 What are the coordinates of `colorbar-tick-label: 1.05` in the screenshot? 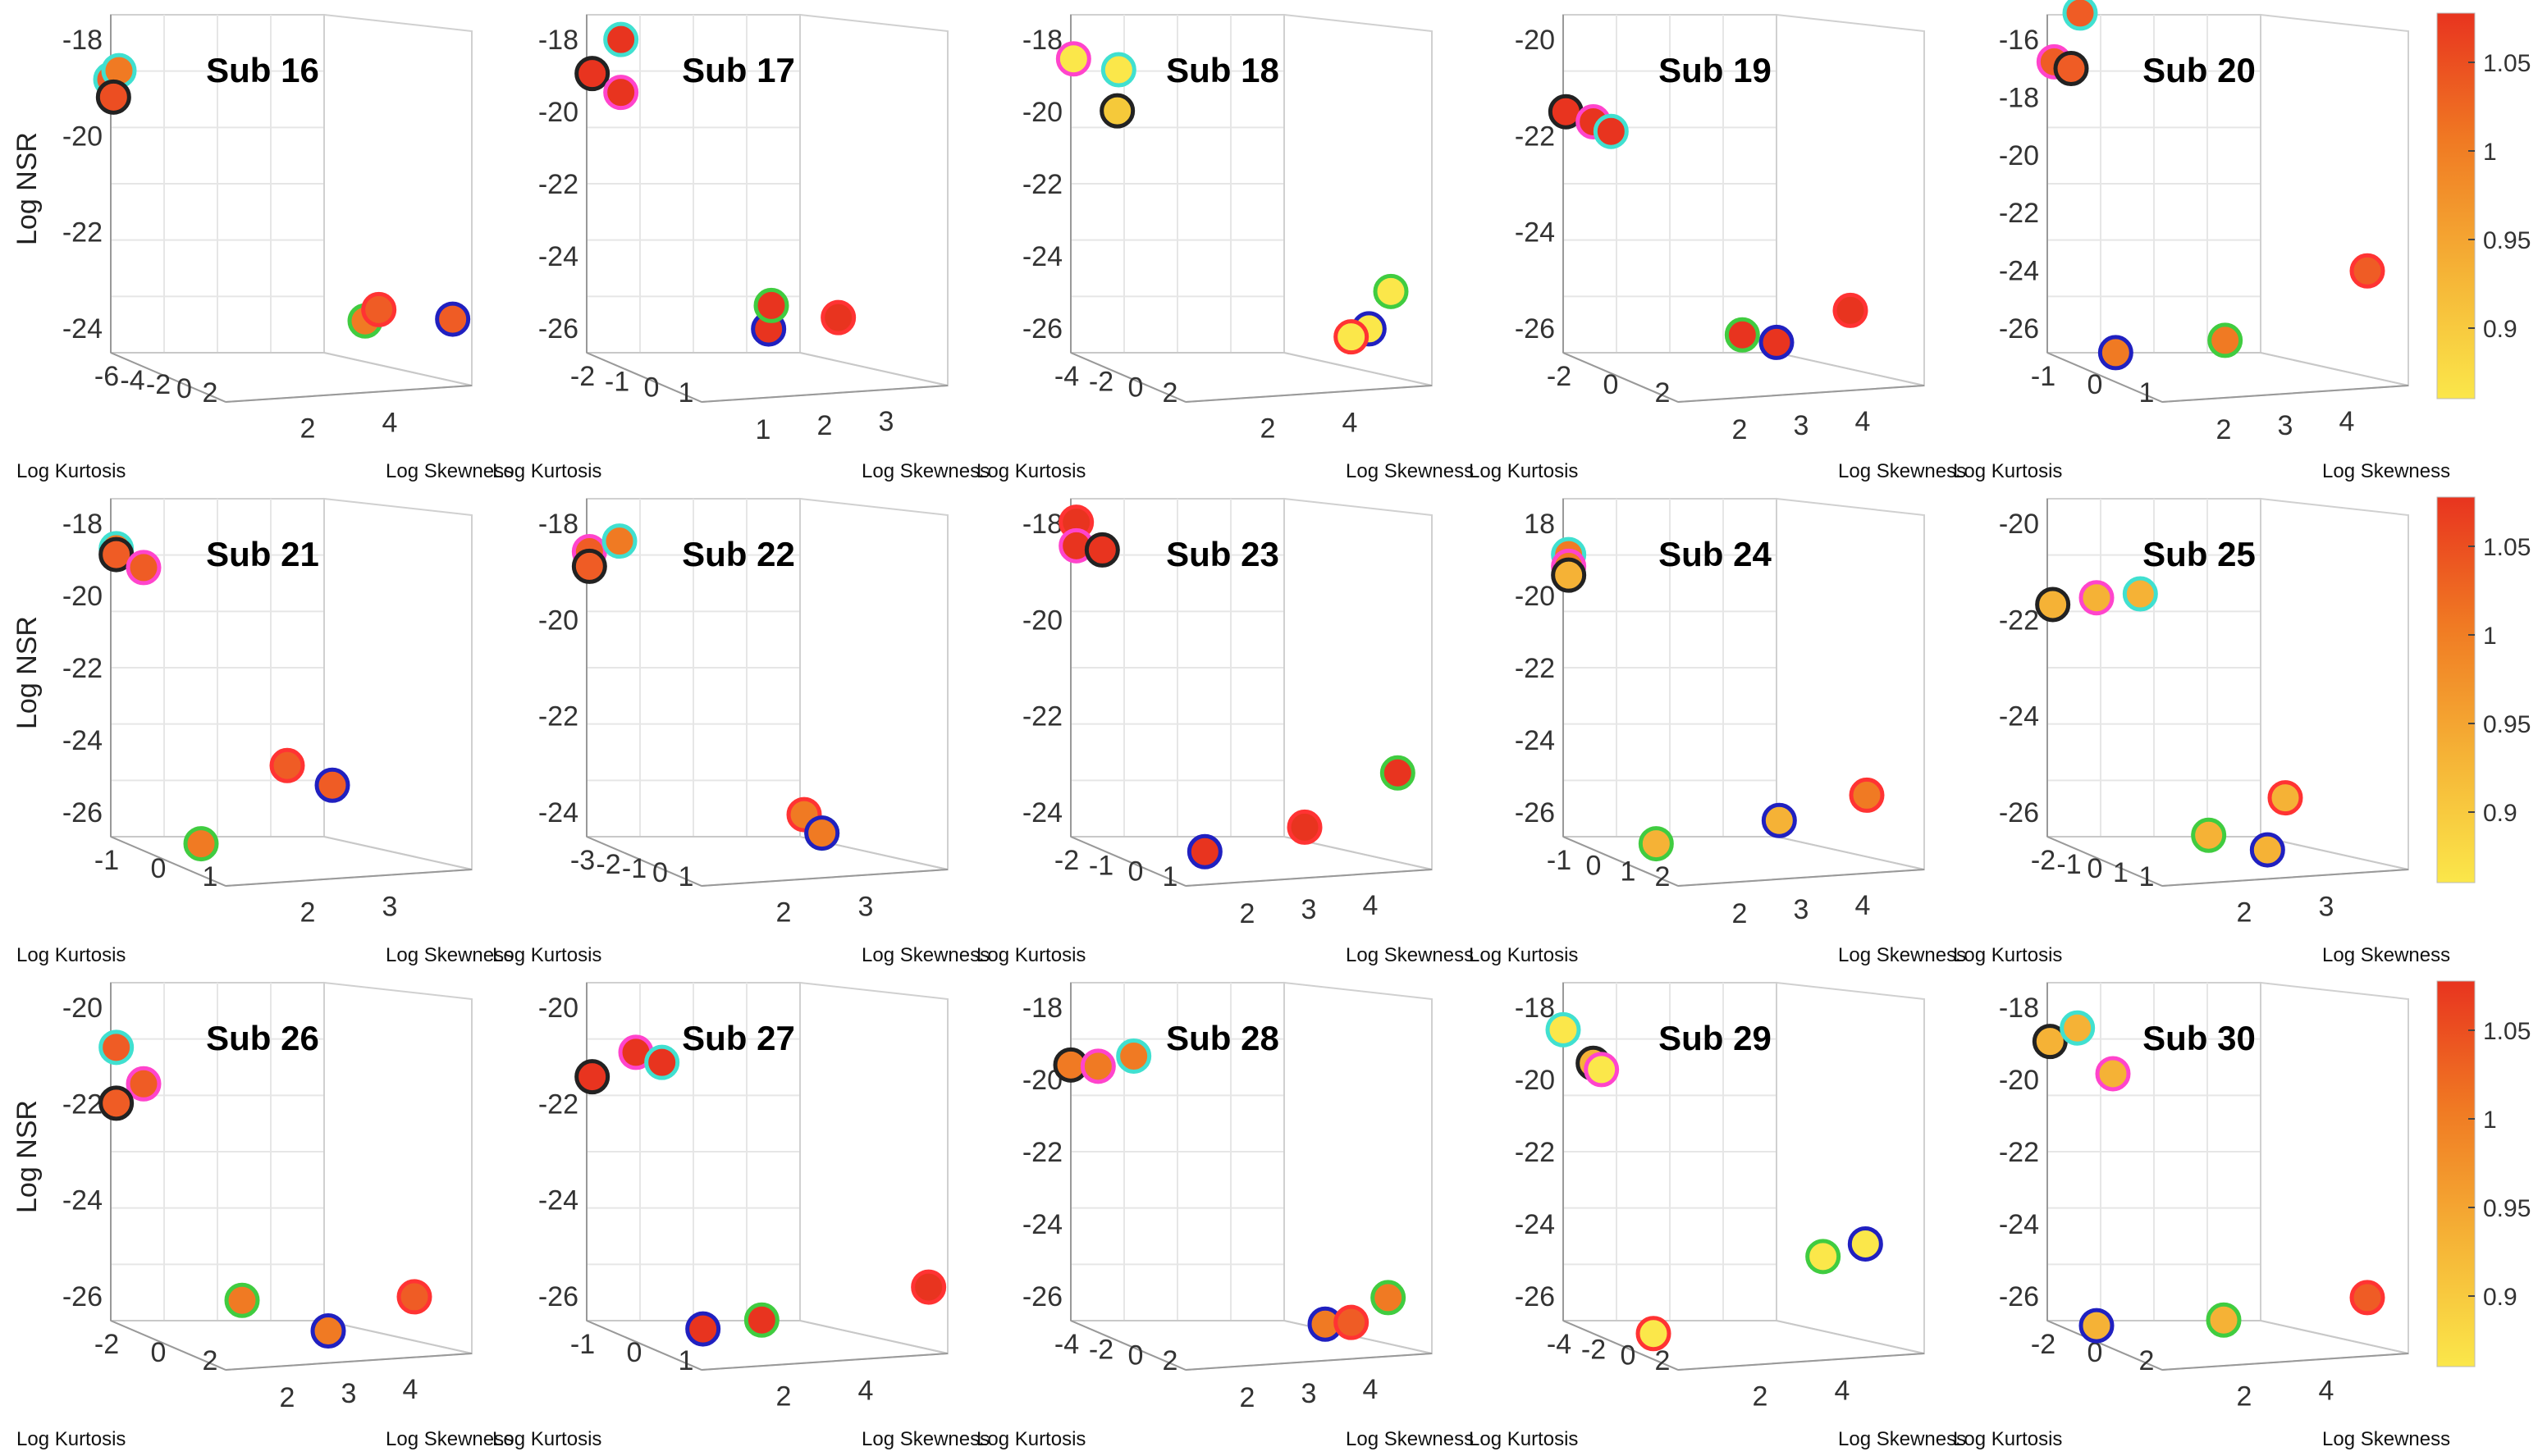 It's located at (2507, 64).